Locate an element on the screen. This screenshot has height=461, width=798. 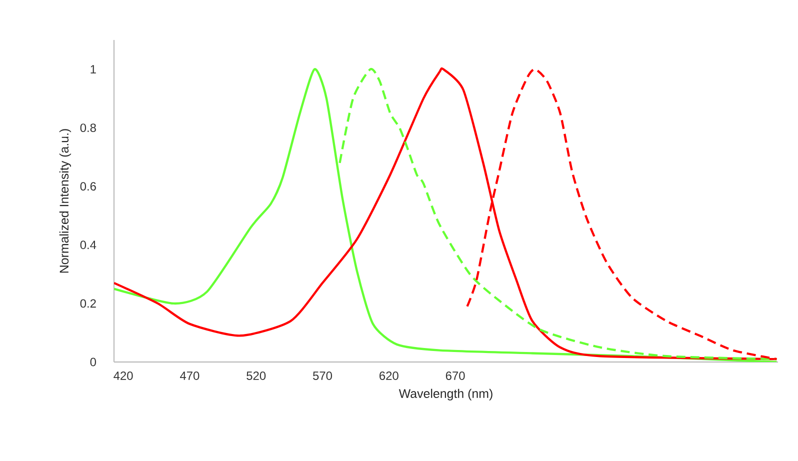
x-tick-label: 470 is located at coordinates (190, 376).